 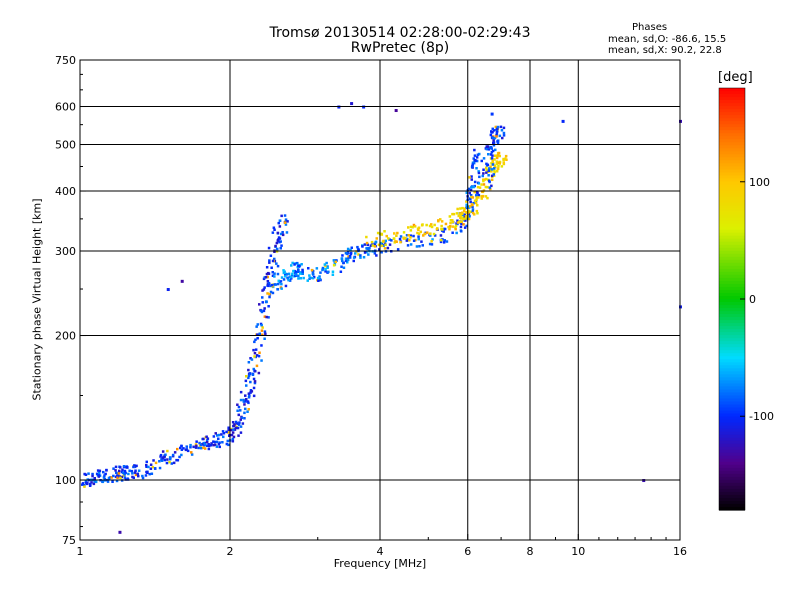 I want to click on x-tick-label: 8, so click(x=530, y=551).